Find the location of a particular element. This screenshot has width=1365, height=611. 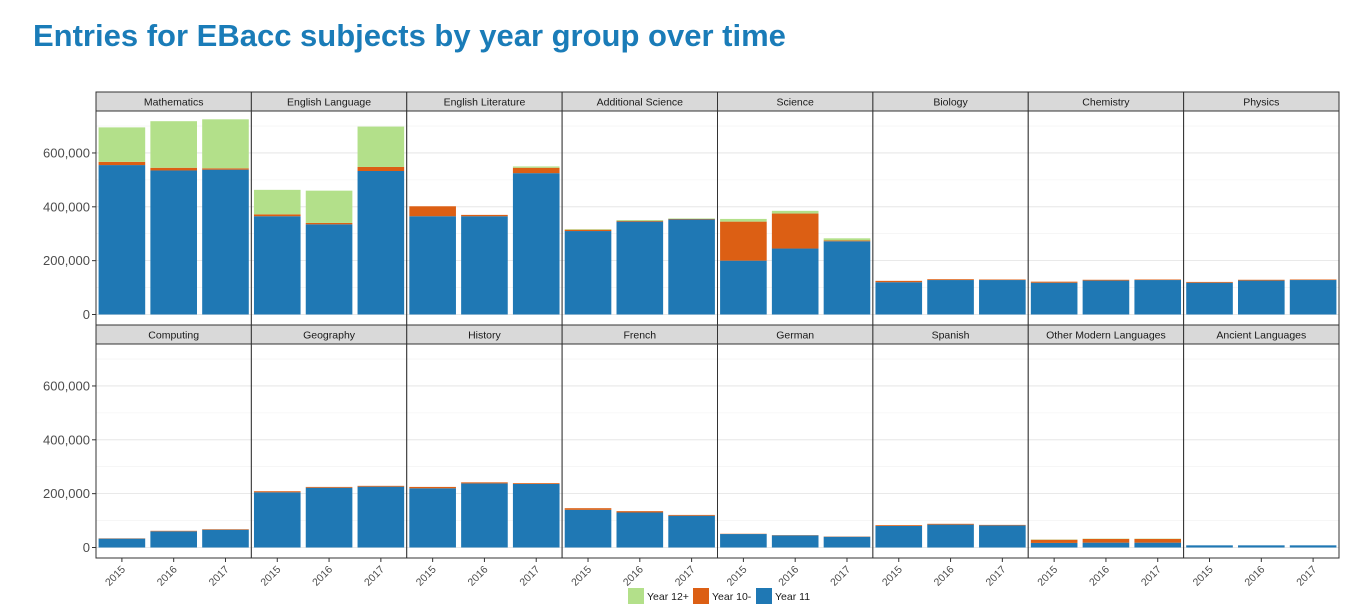

strip-label-english-language: English Language is located at coordinates (329, 103).